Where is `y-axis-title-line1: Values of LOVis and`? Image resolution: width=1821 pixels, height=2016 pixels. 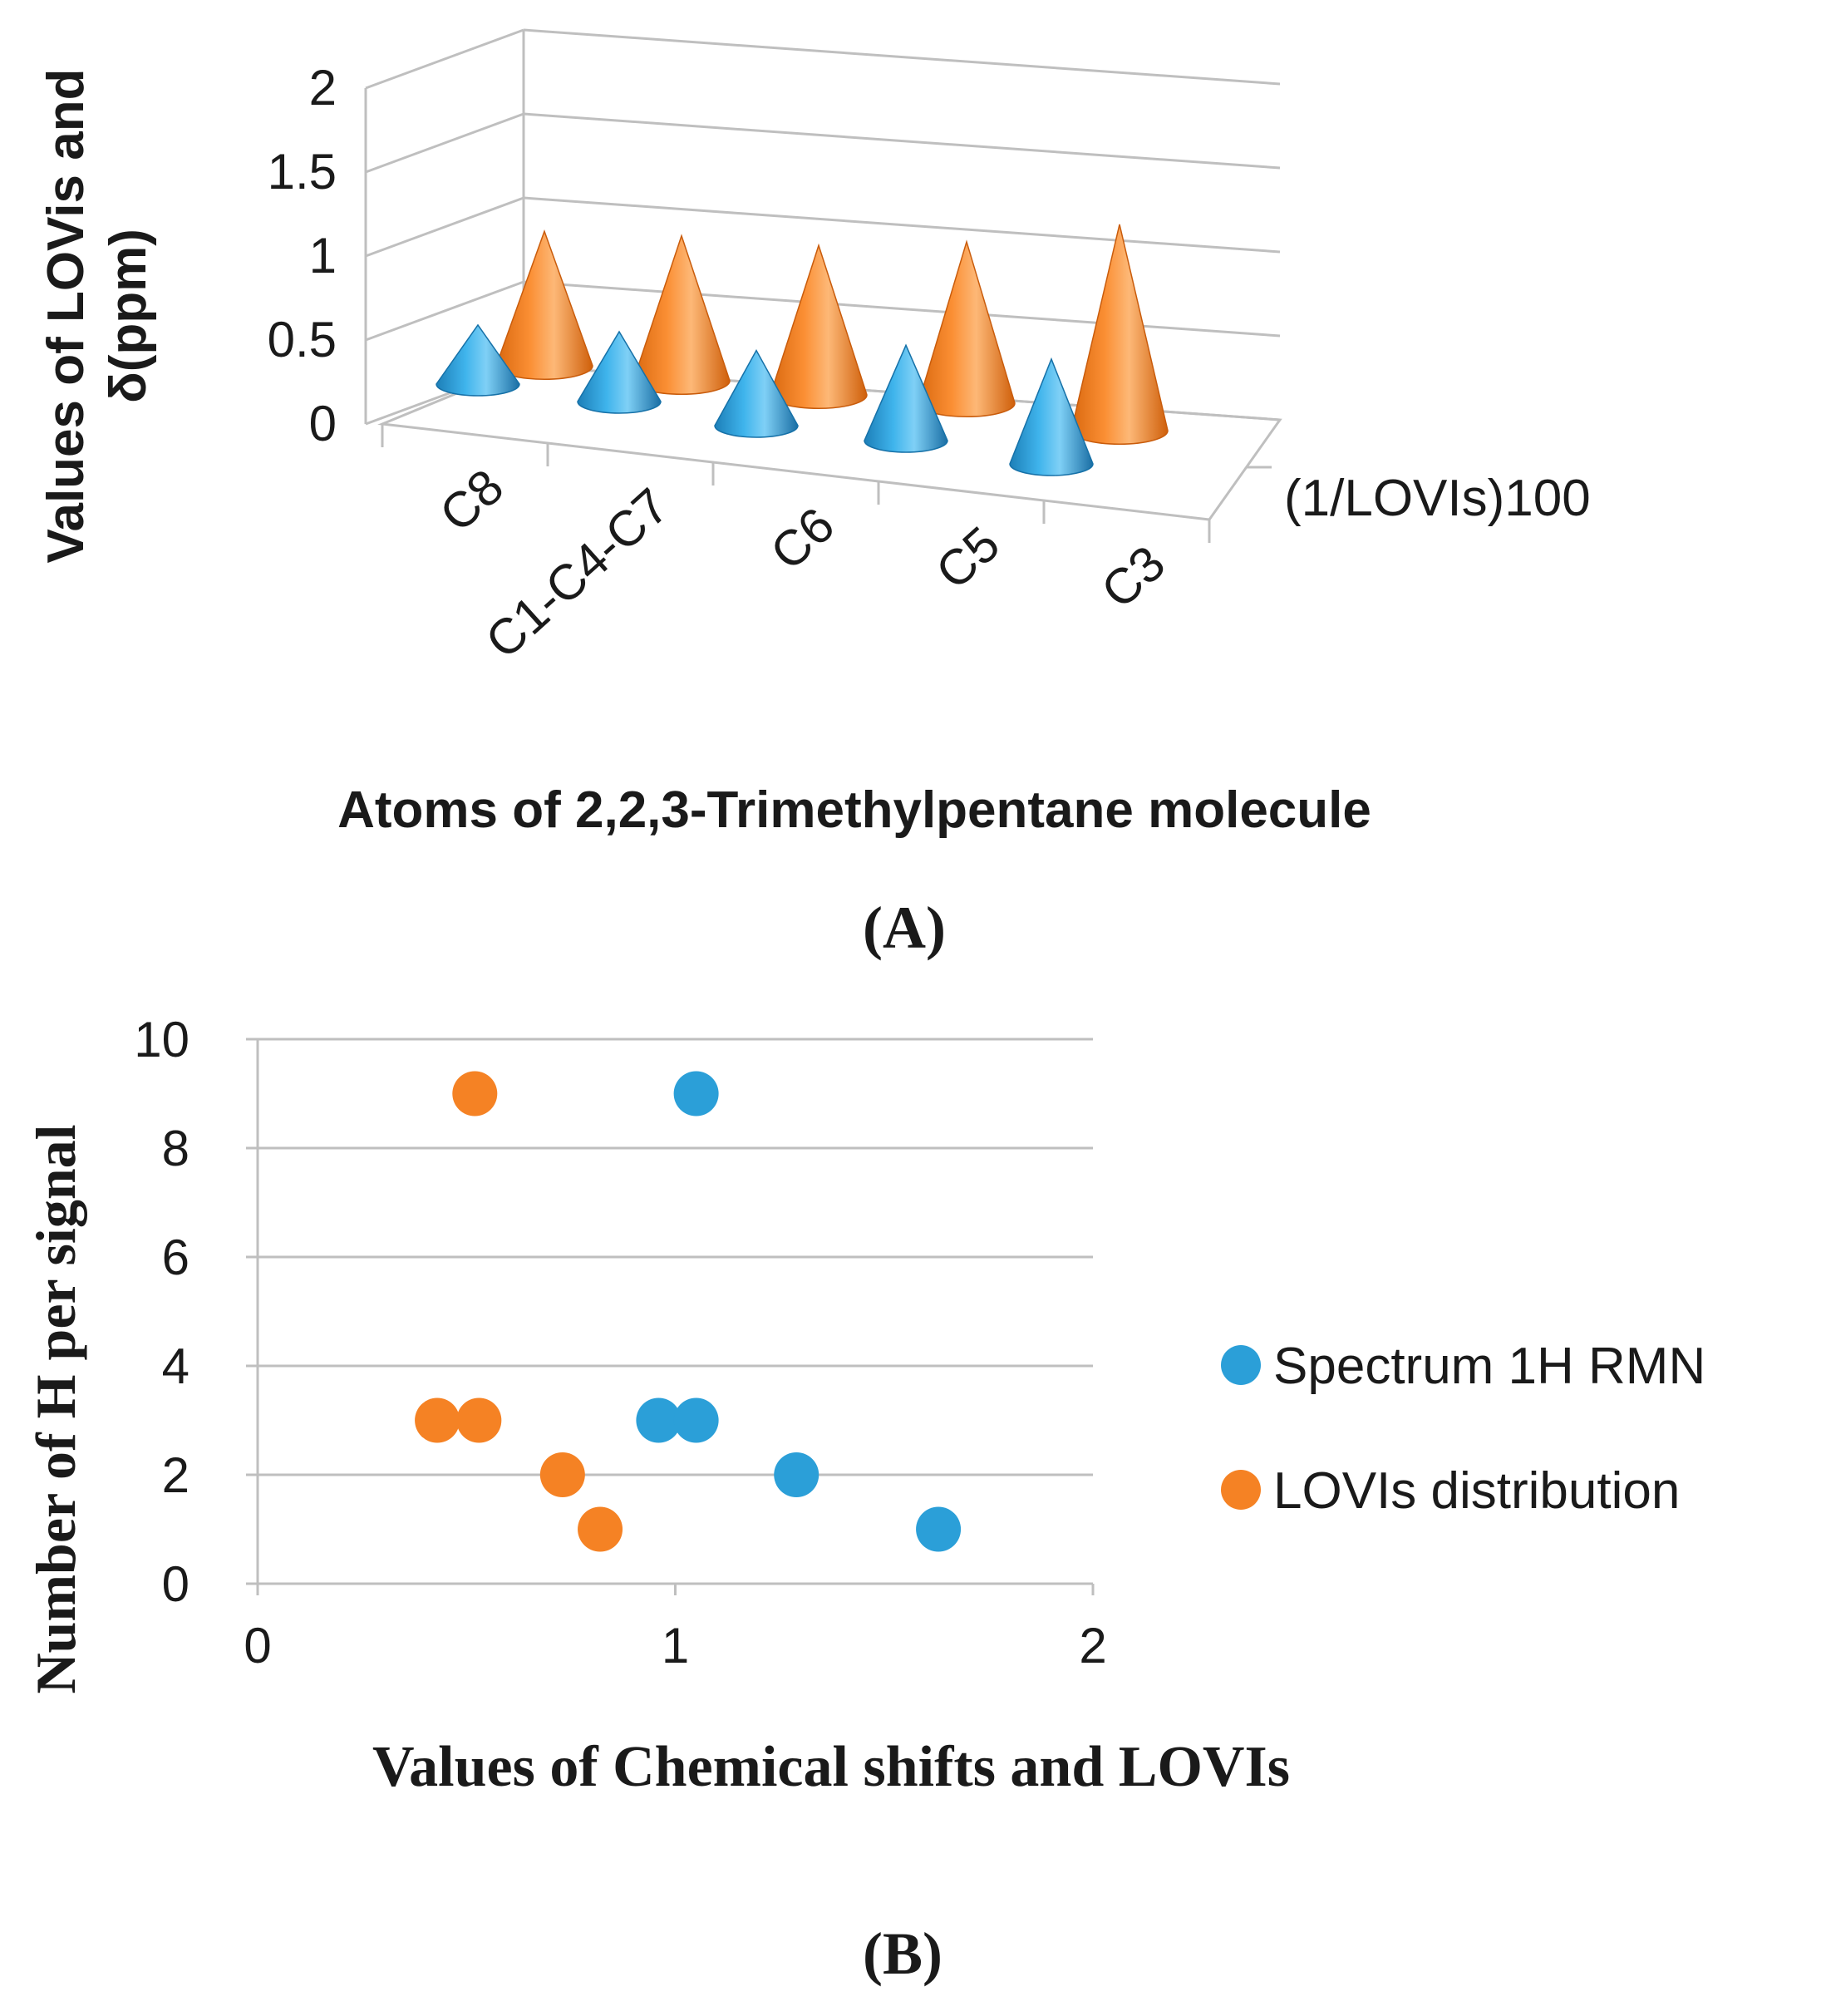
y-axis-title-line1: Values of LOVis and is located at coordinates (66, 316).